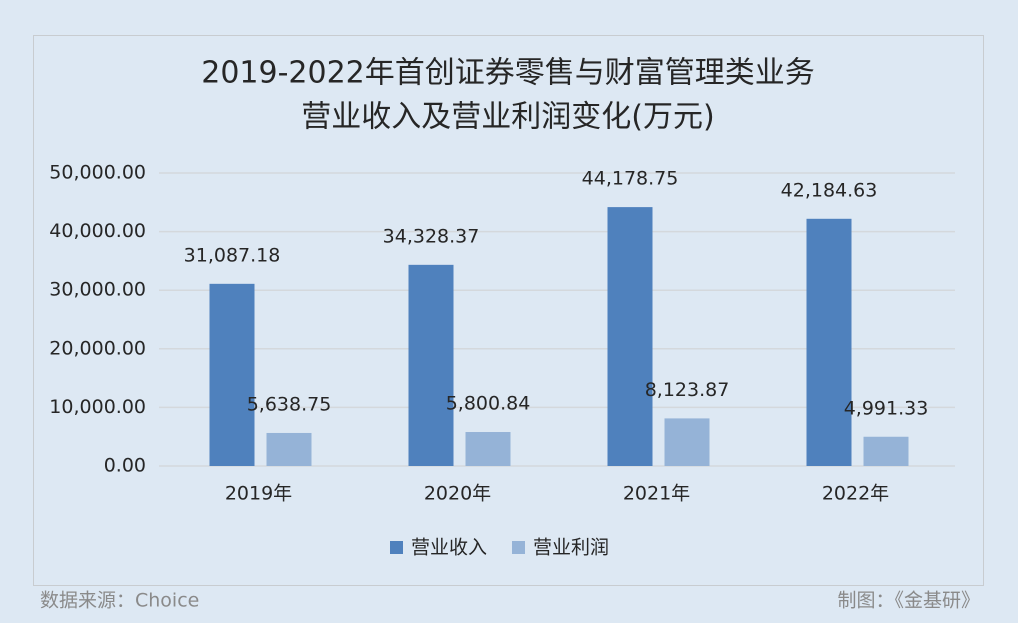 This screenshot has height=623, width=1018. What do you see at coordinates (457, 494) in the screenshot?
I see `x-tick-label: 2020年` at bounding box center [457, 494].